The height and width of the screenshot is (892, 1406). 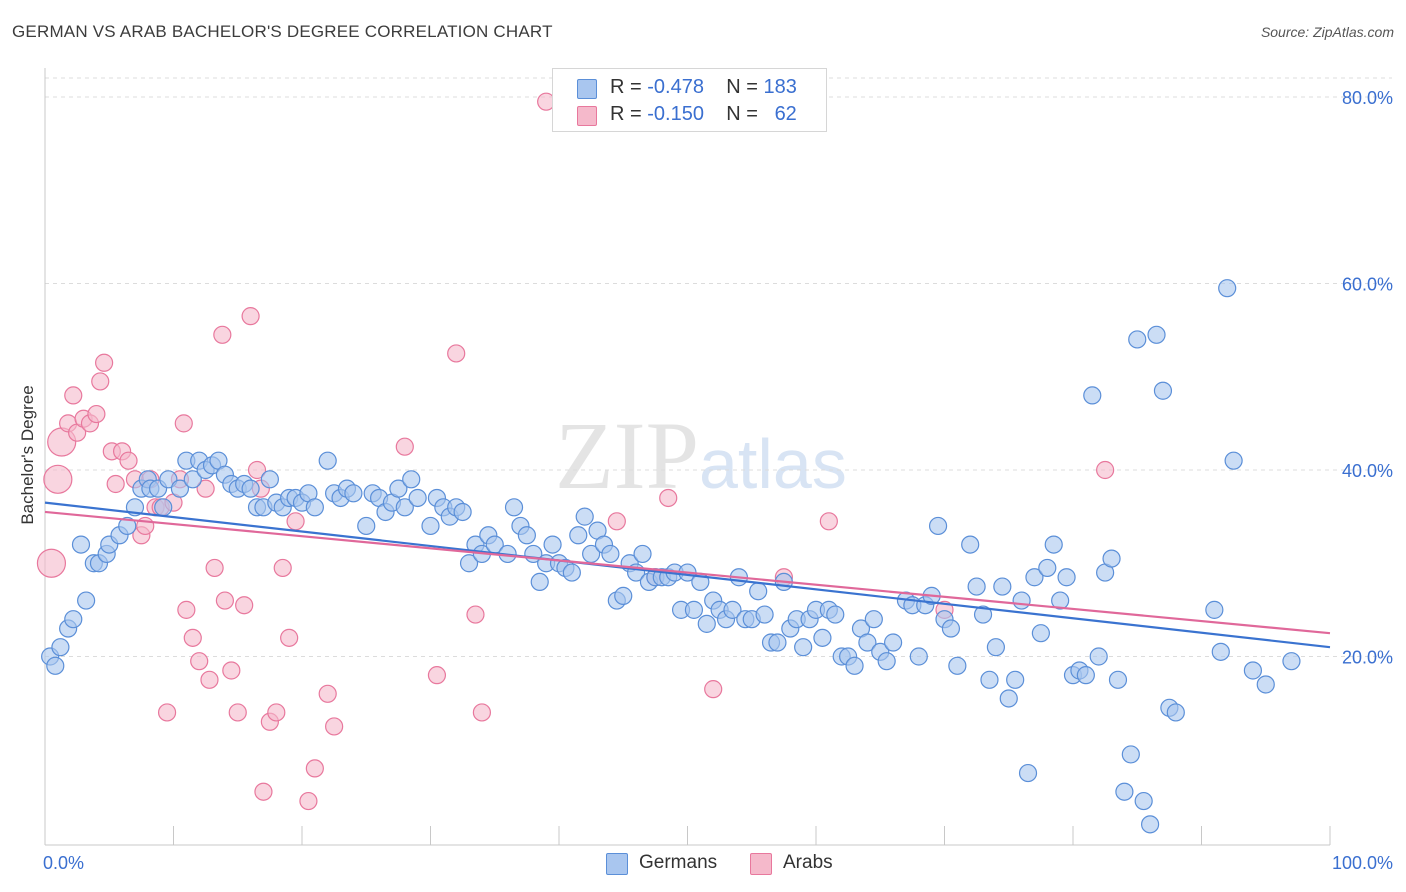 I want to click on watermark-atlas: atlas, so click(x=773, y=464).